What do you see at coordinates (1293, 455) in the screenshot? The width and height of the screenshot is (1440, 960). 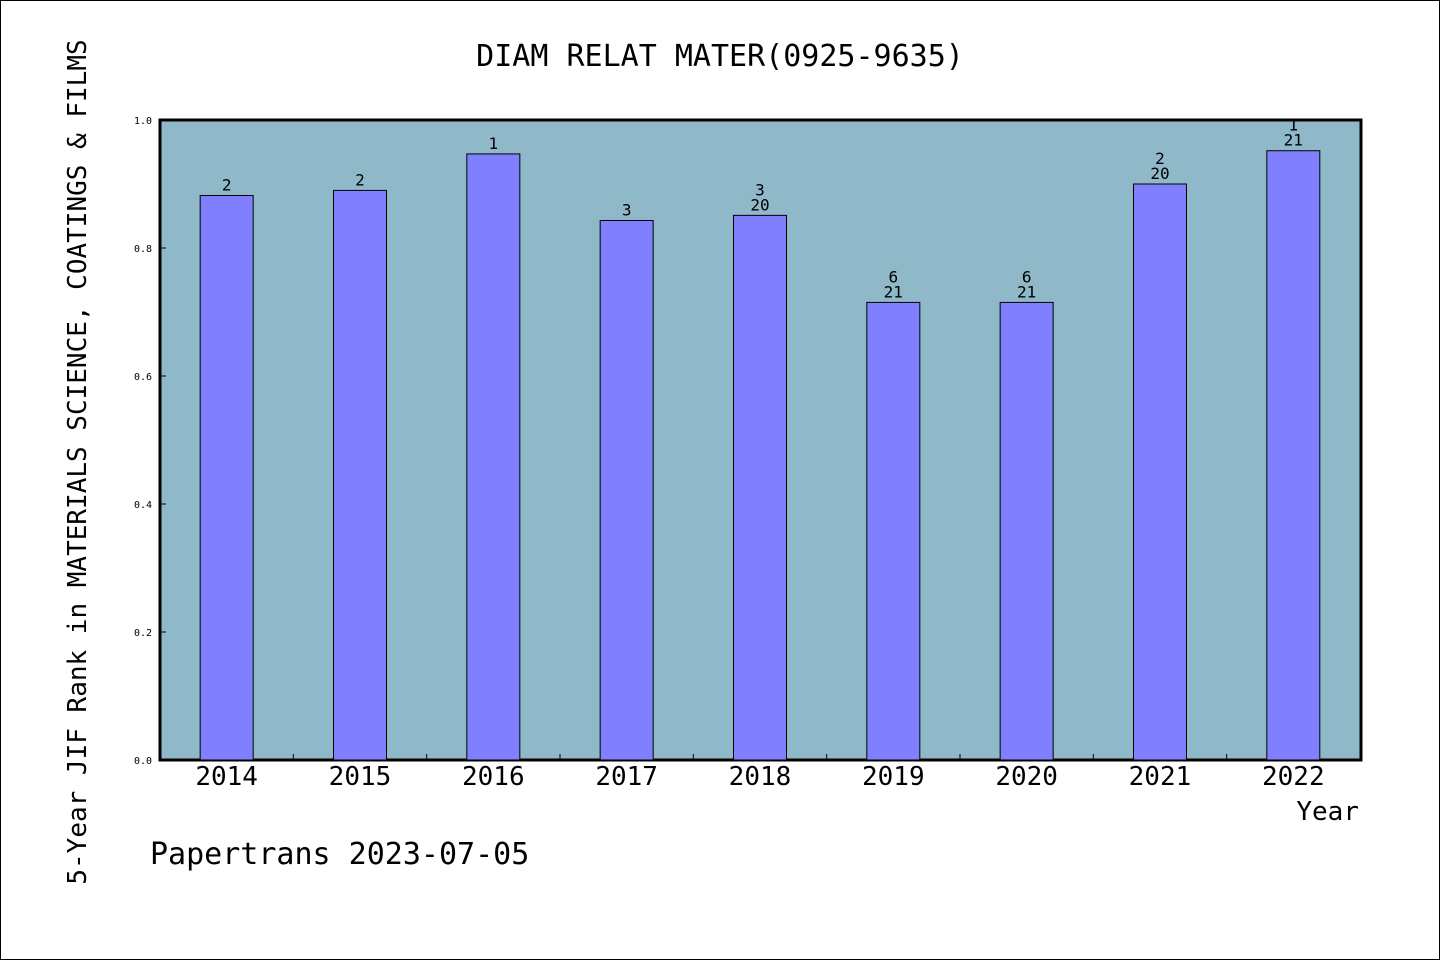 I see `bar-2022` at bounding box center [1293, 455].